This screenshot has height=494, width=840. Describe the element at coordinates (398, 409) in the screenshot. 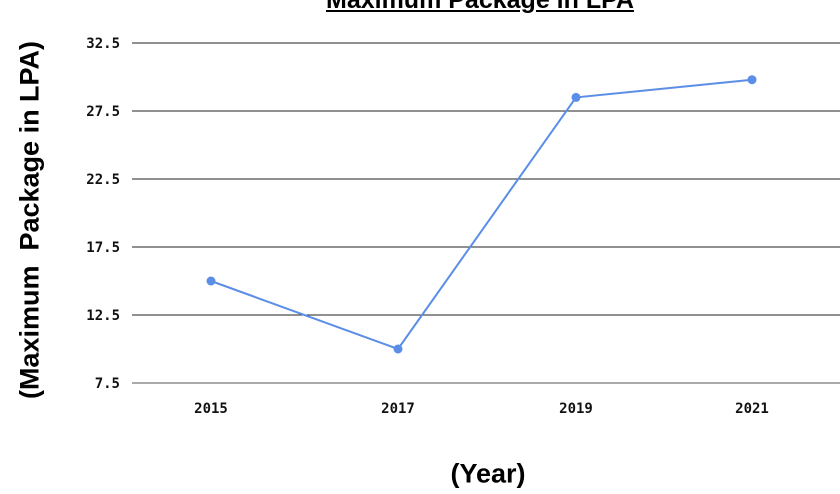

I see `x-tick-label: 2017` at that location.